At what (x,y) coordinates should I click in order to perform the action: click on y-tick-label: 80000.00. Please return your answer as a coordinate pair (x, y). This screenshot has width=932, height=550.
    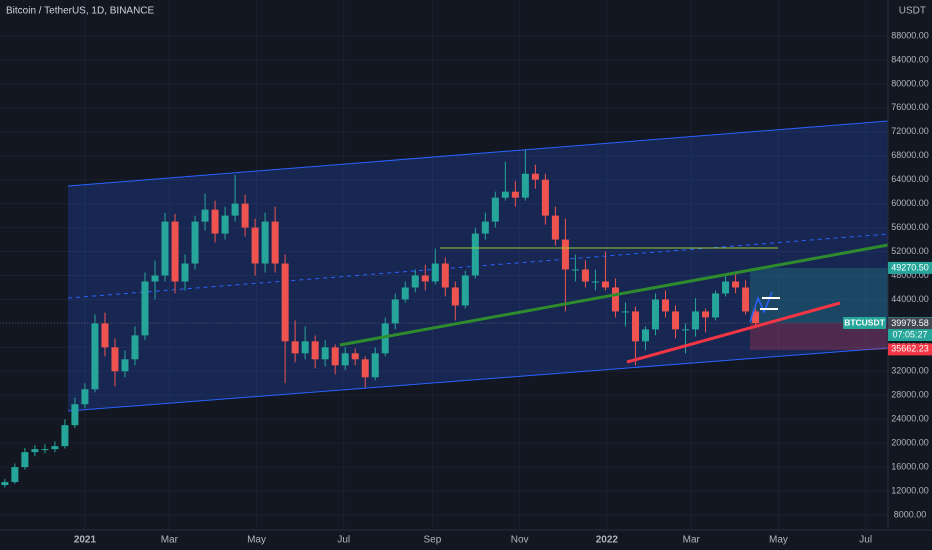
    Looking at the image, I should click on (910, 83).